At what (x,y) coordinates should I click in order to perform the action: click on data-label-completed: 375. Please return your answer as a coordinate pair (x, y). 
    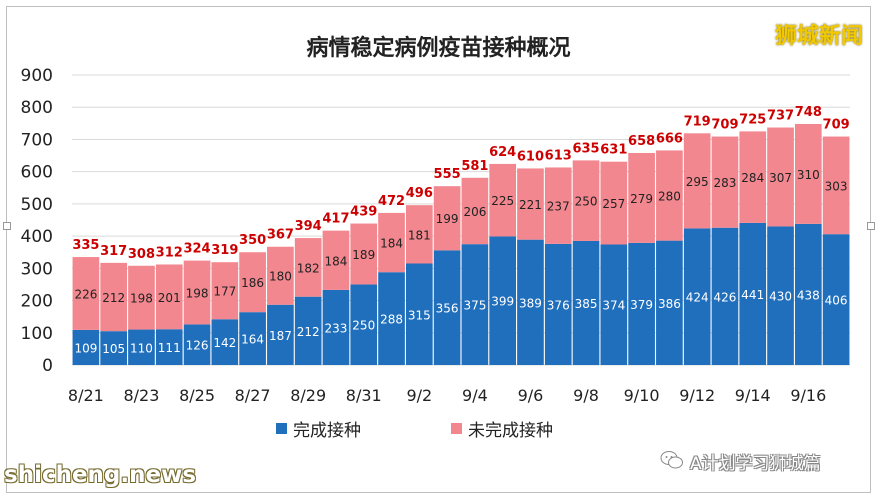
    Looking at the image, I should click on (474, 306).